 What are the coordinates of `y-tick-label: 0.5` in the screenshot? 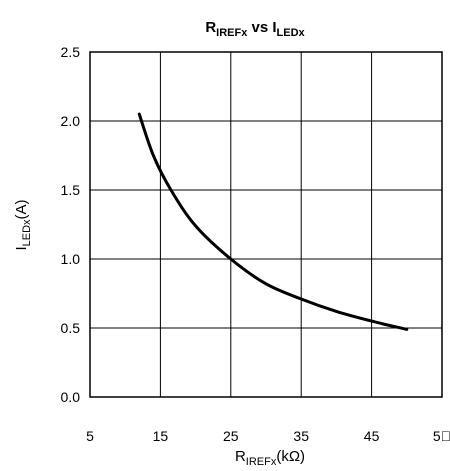 It's located at (71, 328).